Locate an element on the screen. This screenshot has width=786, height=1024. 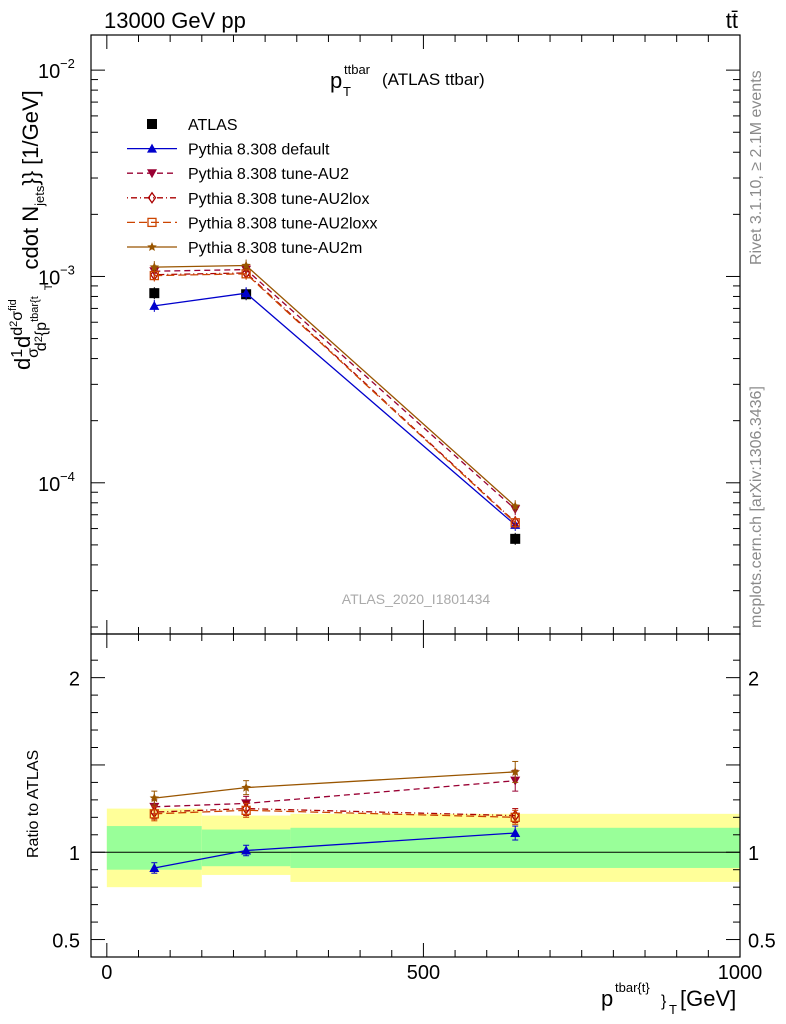
main-series-atlas is located at coordinates (335, 416).